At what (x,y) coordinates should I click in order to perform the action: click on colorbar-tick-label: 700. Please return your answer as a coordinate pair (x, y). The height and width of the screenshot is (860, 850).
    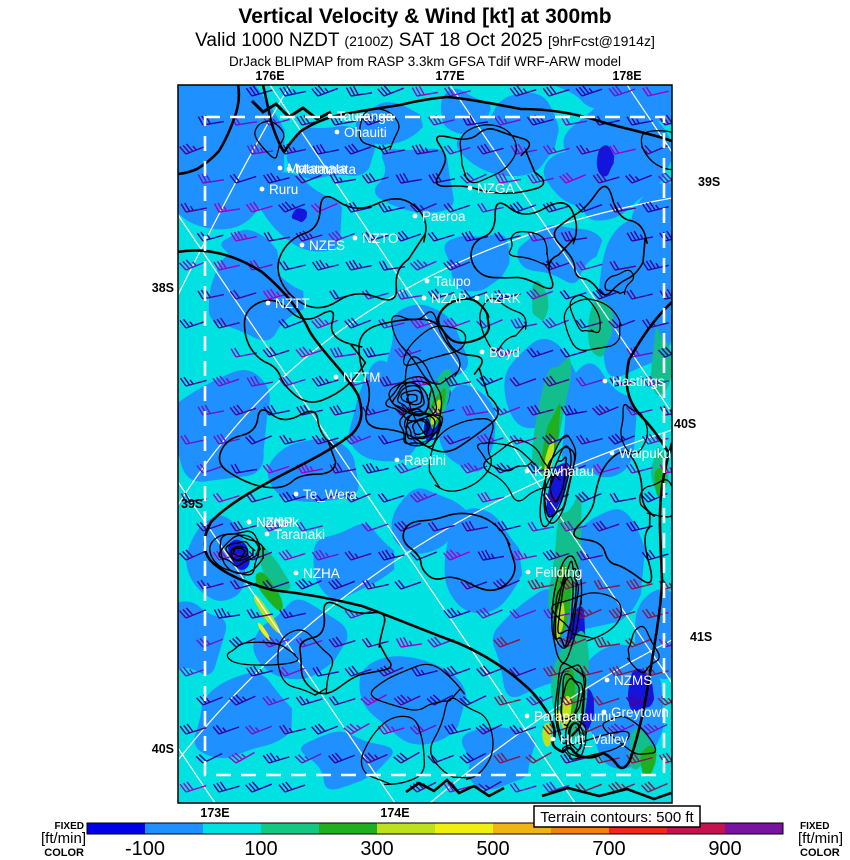
    Looking at the image, I should click on (608, 849).